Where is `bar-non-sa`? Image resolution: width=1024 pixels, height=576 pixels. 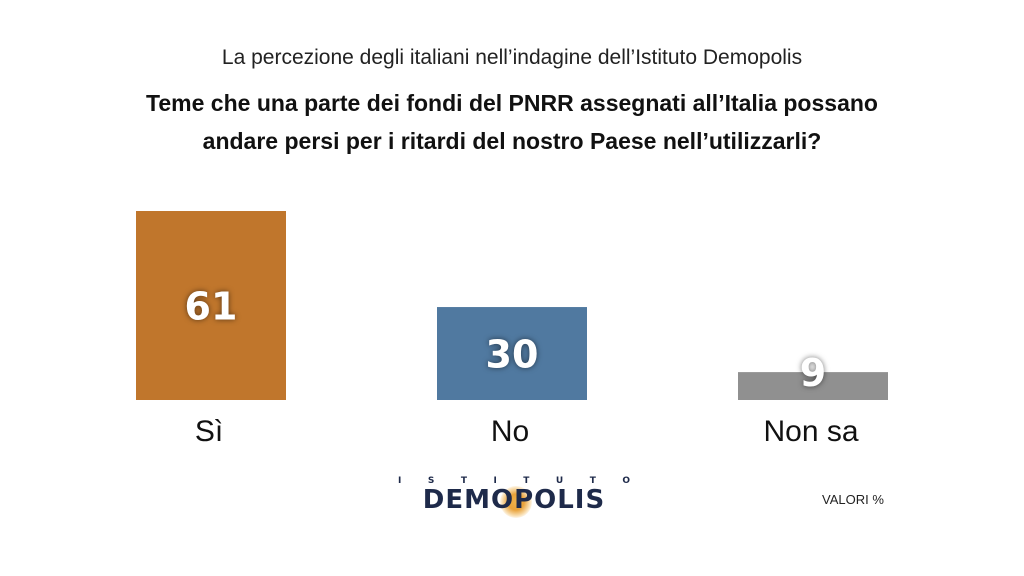
bar-non-sa is located at coordinates (813, 386).